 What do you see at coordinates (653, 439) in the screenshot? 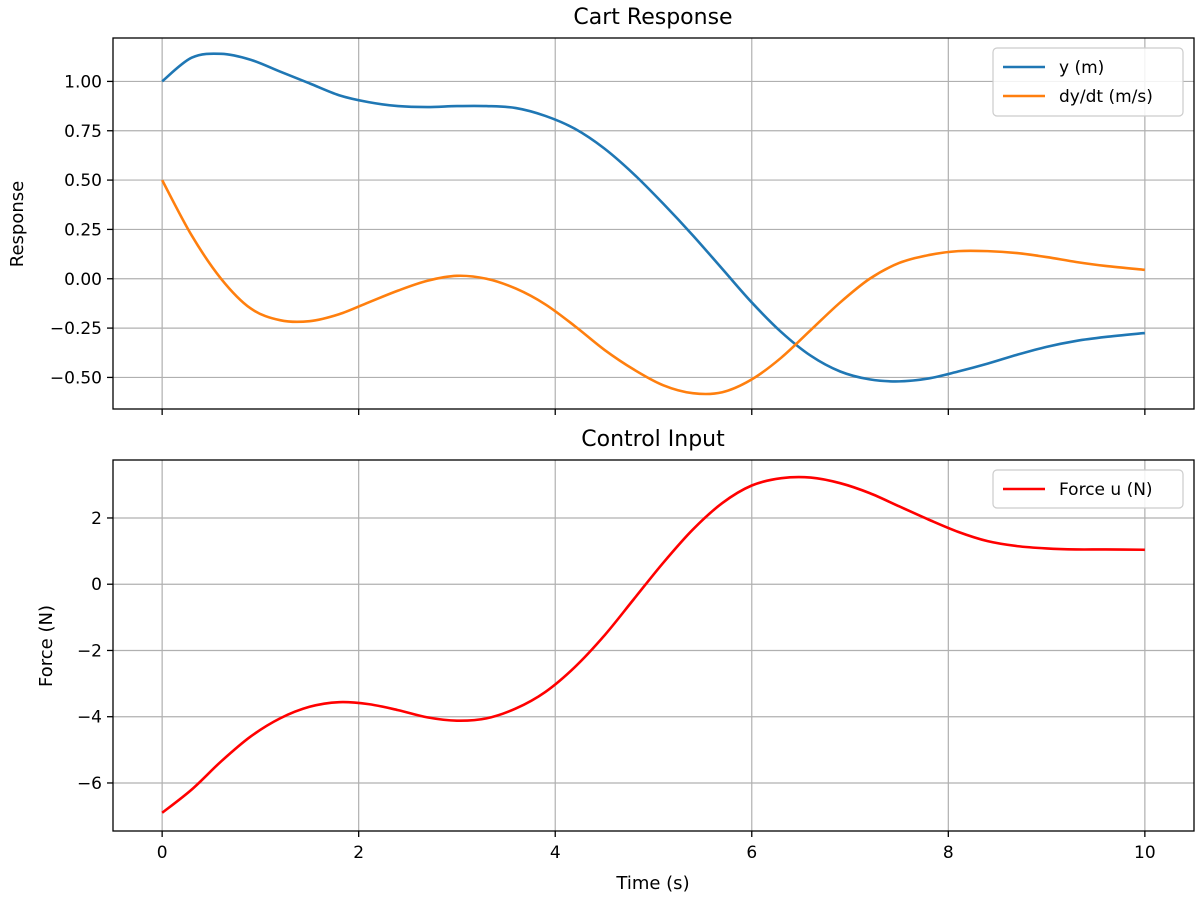
I see `chart-title: Control Input` at bounding box center [653, 439].